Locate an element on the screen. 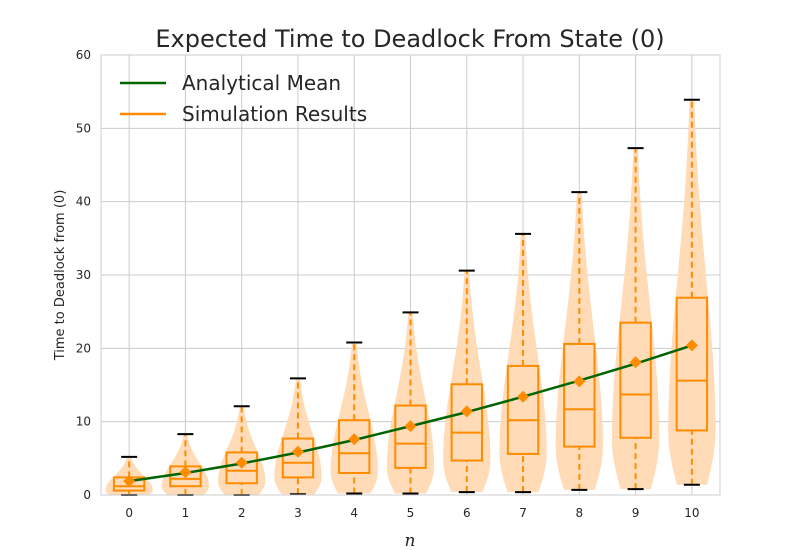 This screenshot has width=800, height=550. y-tick-label: 0 is located at coordinates (87, 495).